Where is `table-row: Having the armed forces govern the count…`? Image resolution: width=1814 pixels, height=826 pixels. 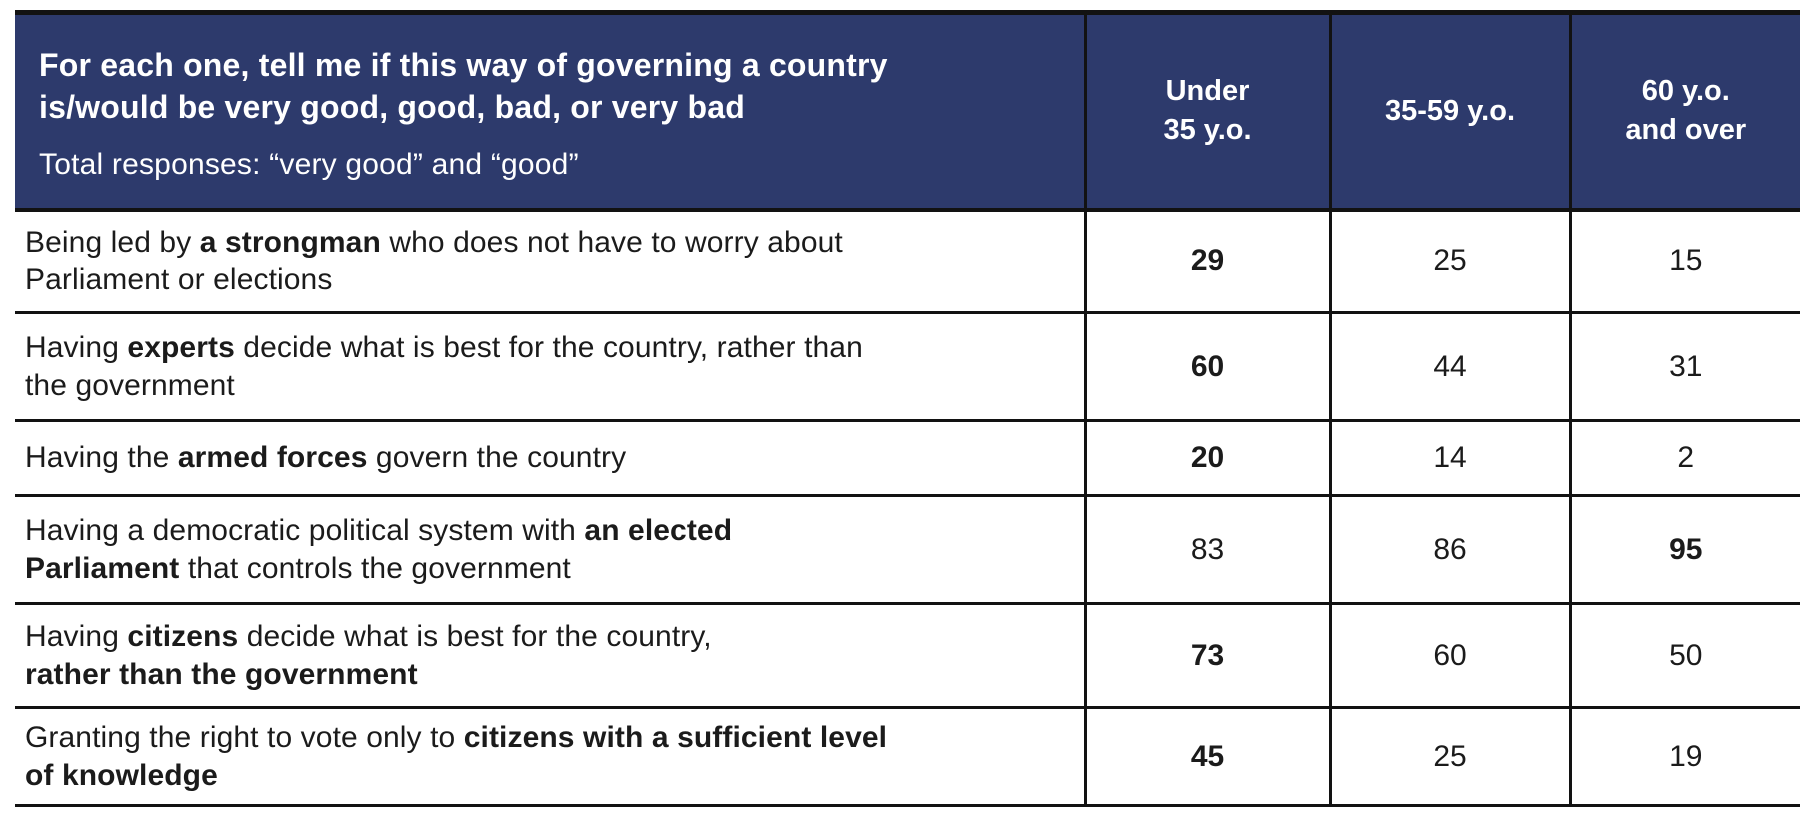
table-row: Having the armed forces govern the count… is located at coordinates (907, 458).